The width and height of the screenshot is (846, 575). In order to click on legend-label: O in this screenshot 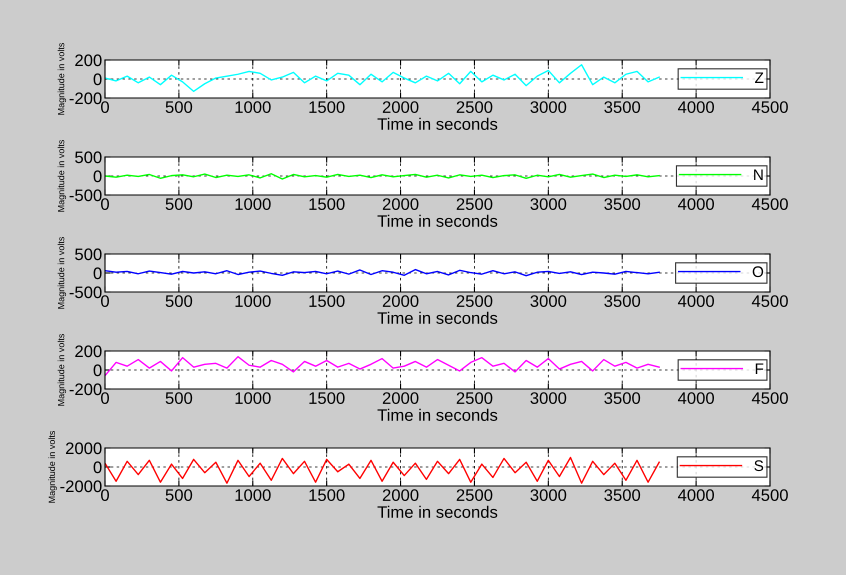, I will do `click(758, 272)`.